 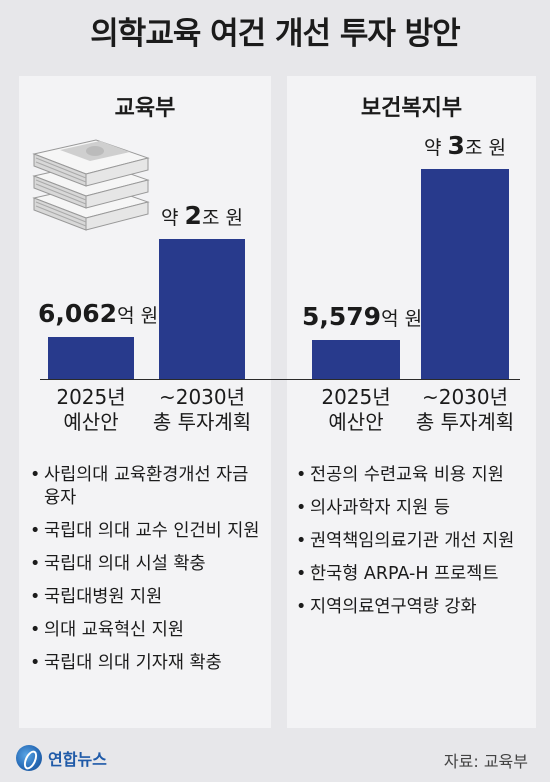 I want to click on list-item: 권역책임의료기관 개선 지원, so click(x=412, y=541).